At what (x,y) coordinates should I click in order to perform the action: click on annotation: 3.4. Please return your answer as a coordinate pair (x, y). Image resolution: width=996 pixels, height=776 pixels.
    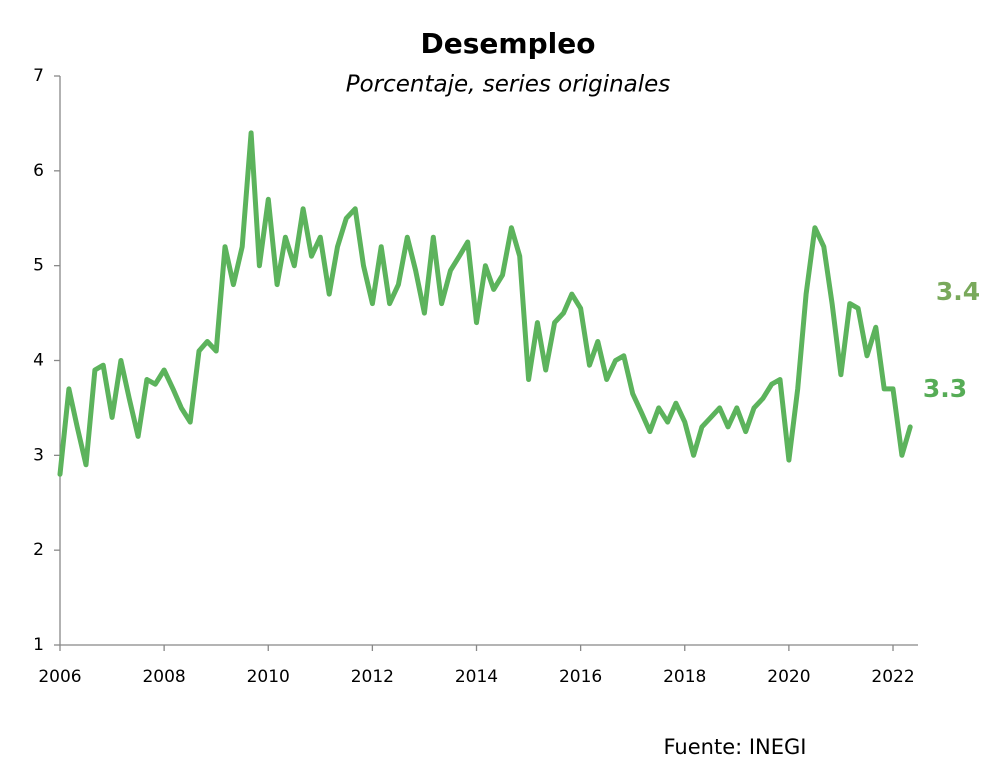
    Looking at the image, I should click on (958, 291).